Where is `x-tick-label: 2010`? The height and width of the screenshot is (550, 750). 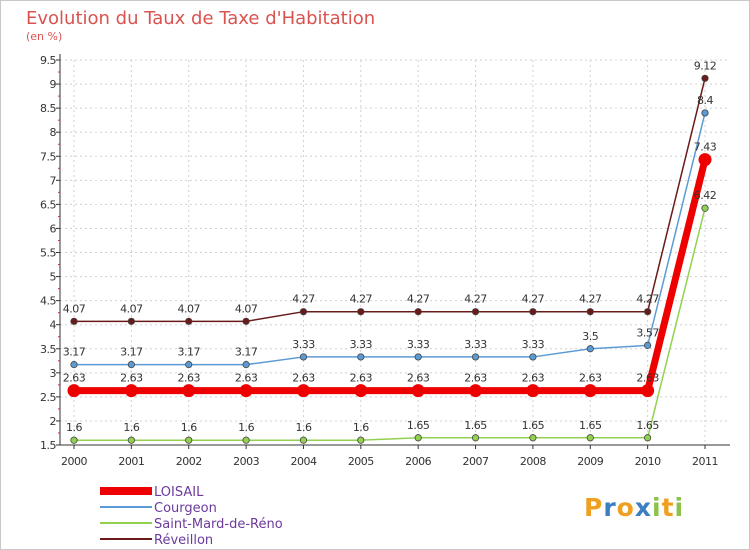 x-tick-label: 2010 is located at coordinates (648, 461).